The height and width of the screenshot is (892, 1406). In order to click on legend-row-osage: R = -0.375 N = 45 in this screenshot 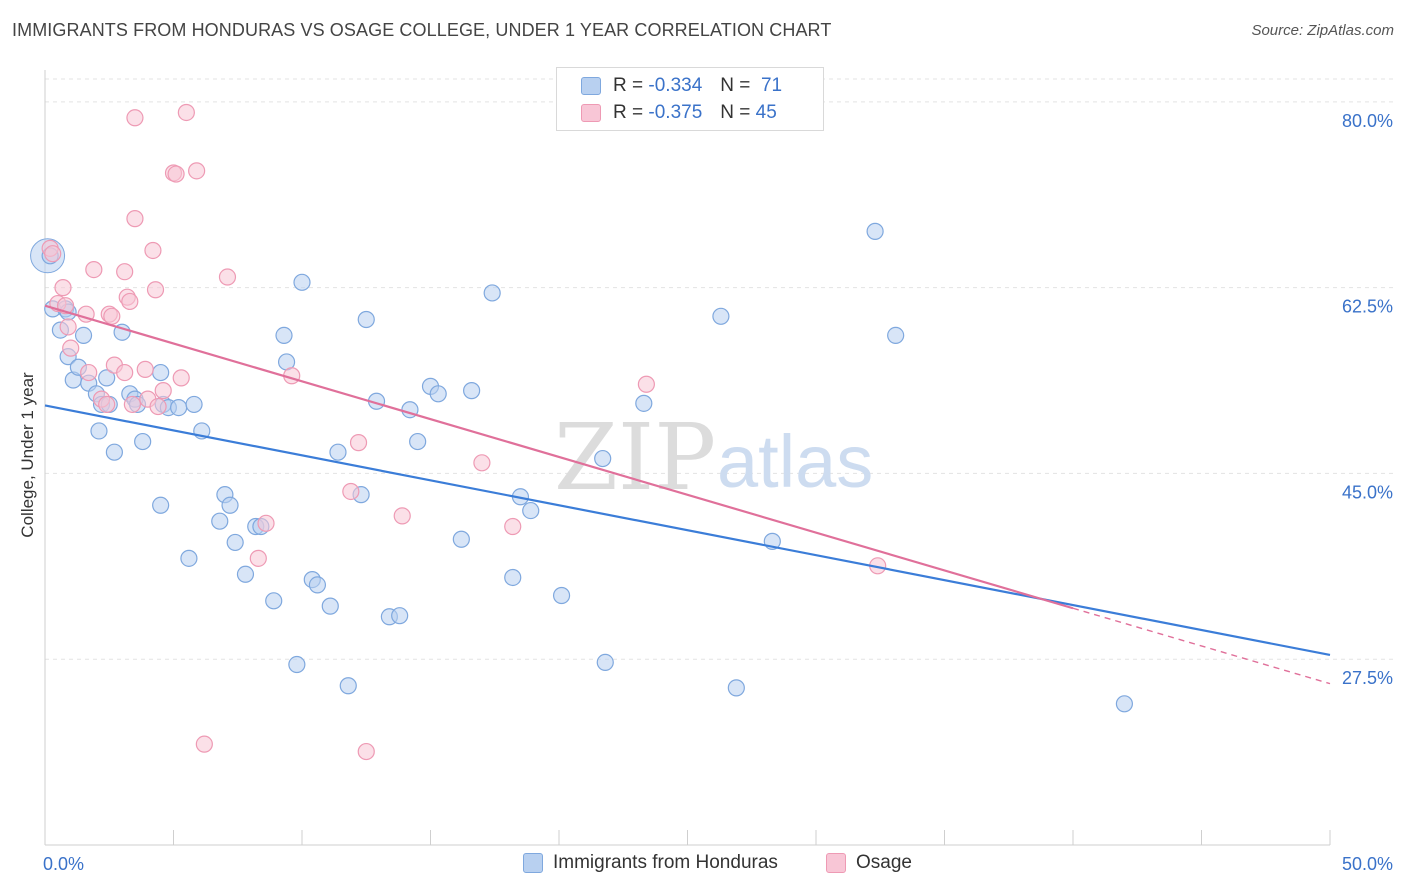, I will do `click(679, 113)`.